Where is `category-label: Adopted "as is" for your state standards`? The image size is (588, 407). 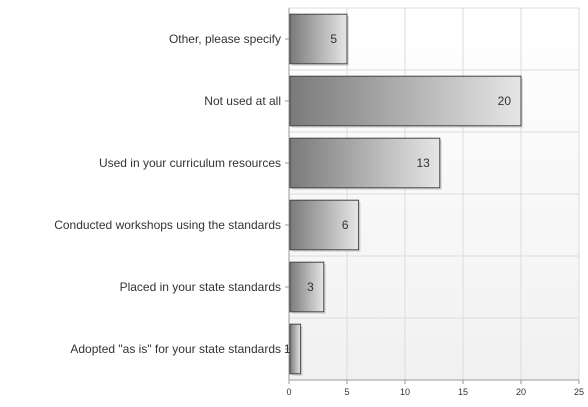 category-label: Adopted "as is" for your state standards is located at coordinates (175, 349).